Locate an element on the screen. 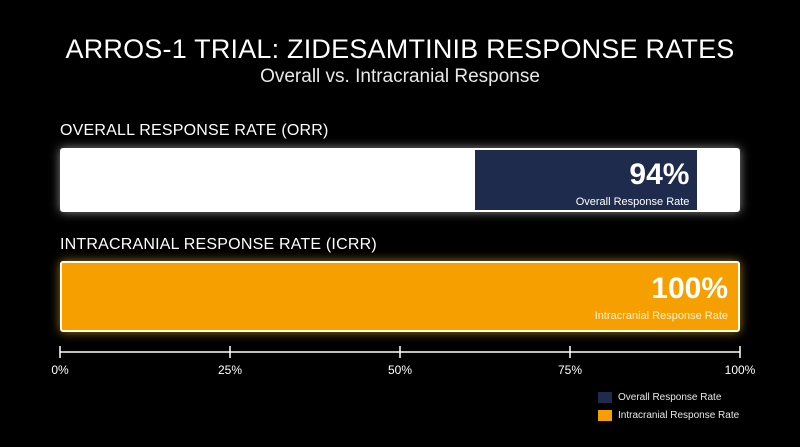 This screenshot has width=800, height=447. legend-item-orr: Overall Response Rate is located at coordinates (659, 397).